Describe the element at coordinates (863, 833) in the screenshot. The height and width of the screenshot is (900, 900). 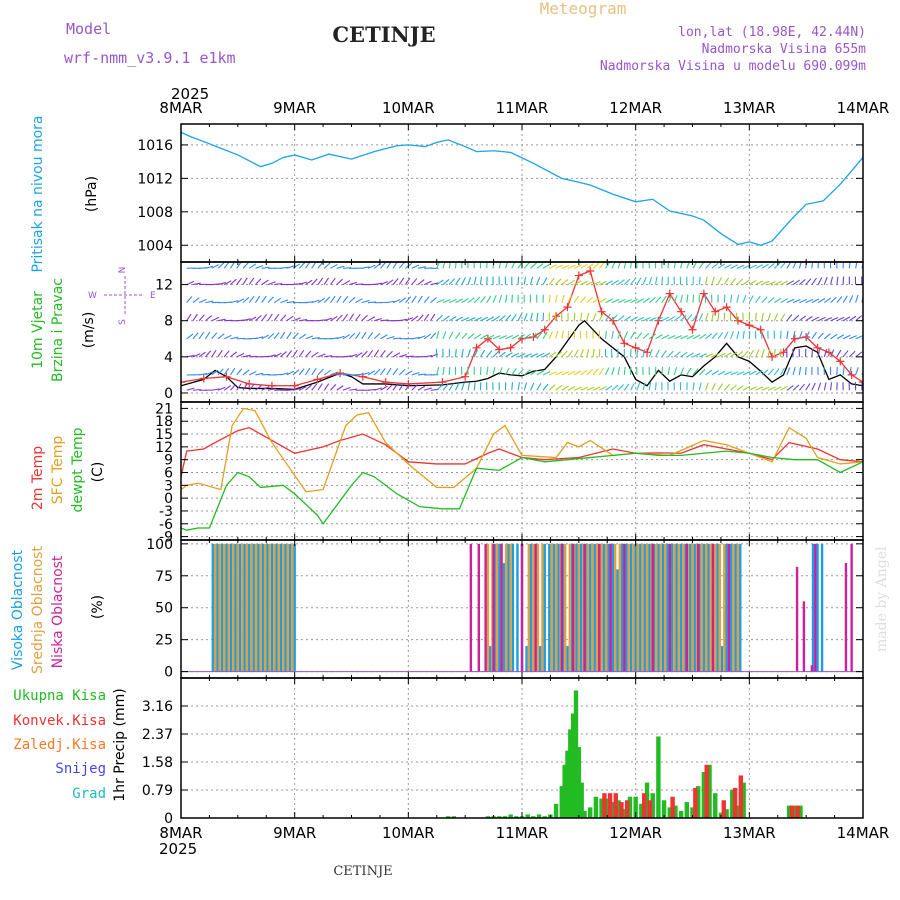
I see `x-label-bottom: 14MAR` at that location.